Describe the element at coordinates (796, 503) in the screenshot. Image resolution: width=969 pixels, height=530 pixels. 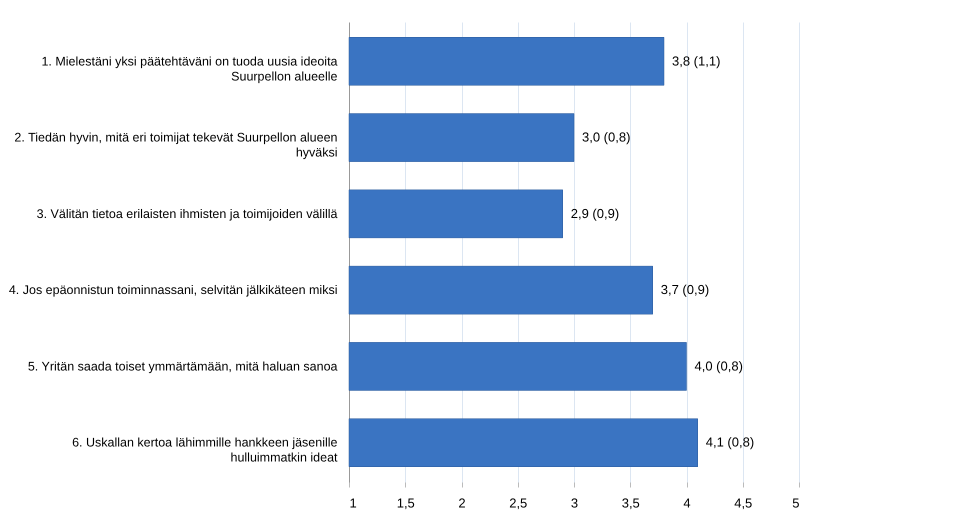
I see `x-tick-label: 5` at that location.